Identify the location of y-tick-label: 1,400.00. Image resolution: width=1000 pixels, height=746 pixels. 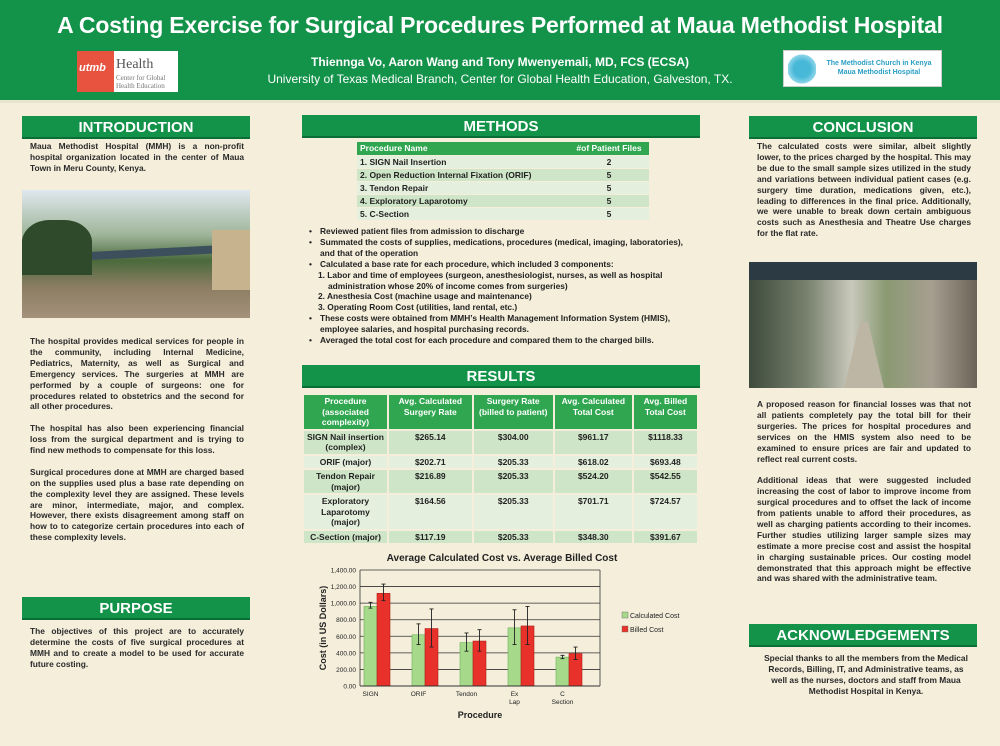
(344, 571).